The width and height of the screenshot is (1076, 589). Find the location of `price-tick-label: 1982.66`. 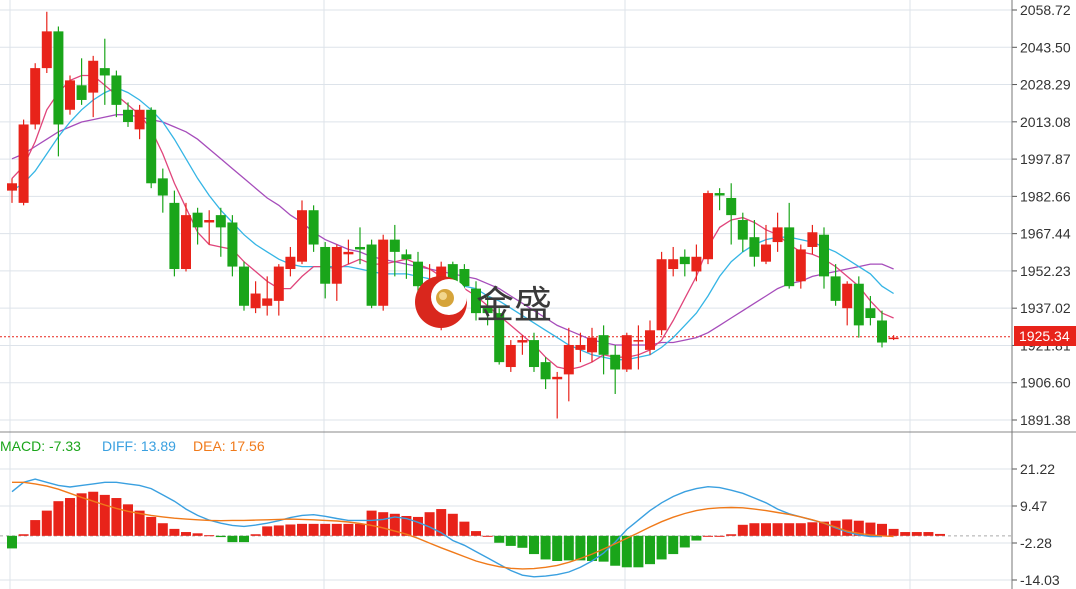

price-tick-label: 1982.66 is located at coordinates (1045, 196).